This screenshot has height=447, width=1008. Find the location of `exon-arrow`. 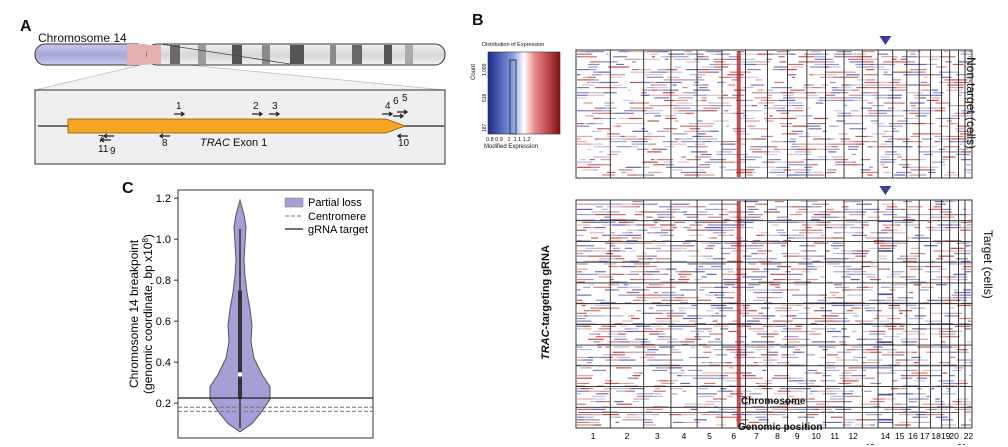

exon-arrow is located at coordinates (237, 126).